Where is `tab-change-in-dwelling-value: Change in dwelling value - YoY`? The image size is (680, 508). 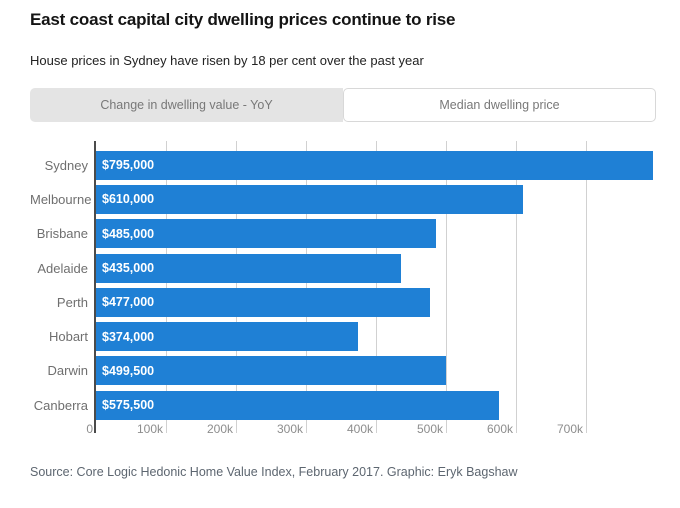
tab-change-in-dwelling-value: Change in dwelling value - YoY is located at coordinates (186, 105).